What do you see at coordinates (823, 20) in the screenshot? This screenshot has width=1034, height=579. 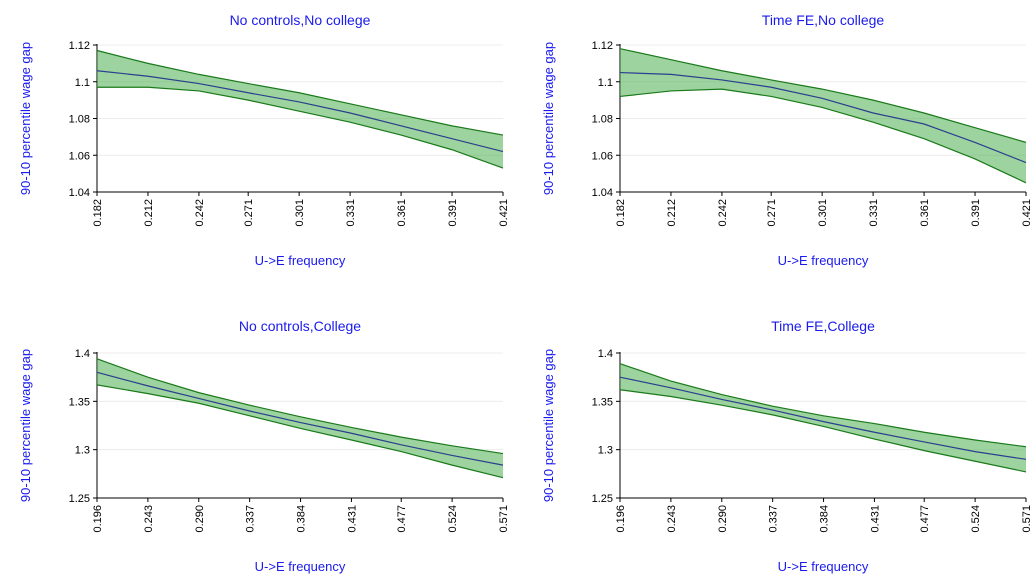 I see `panel-title: Time FE,No college` at bounding box center [823, 20].